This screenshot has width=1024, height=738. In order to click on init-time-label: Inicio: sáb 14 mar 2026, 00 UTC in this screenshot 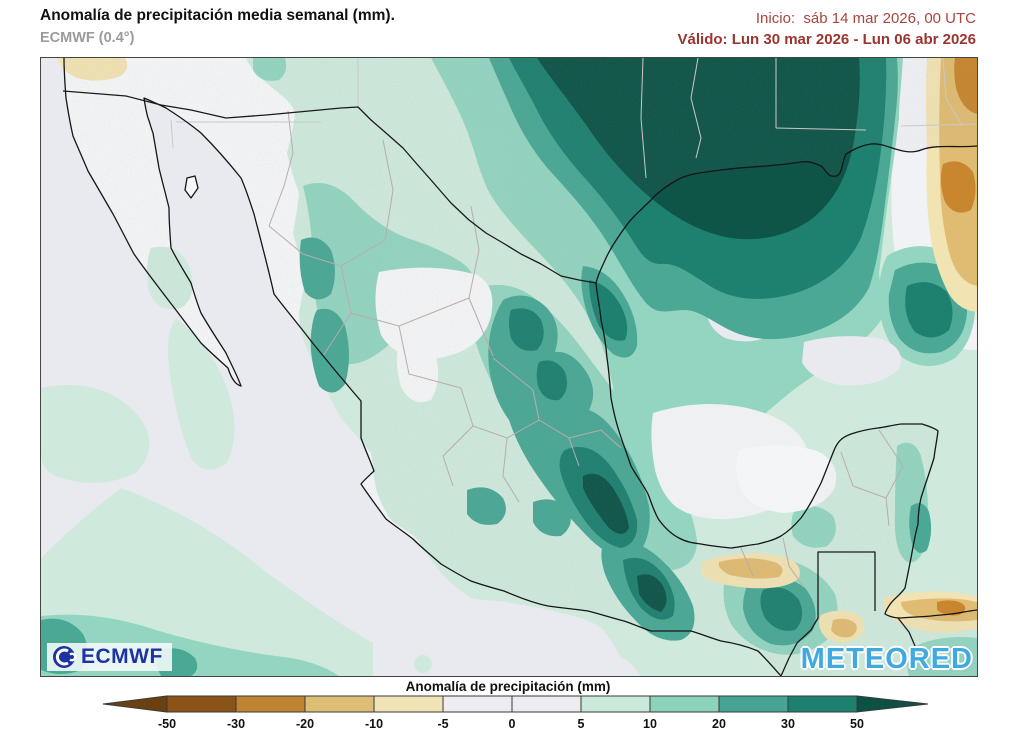, I will do `click(865, 18)`.